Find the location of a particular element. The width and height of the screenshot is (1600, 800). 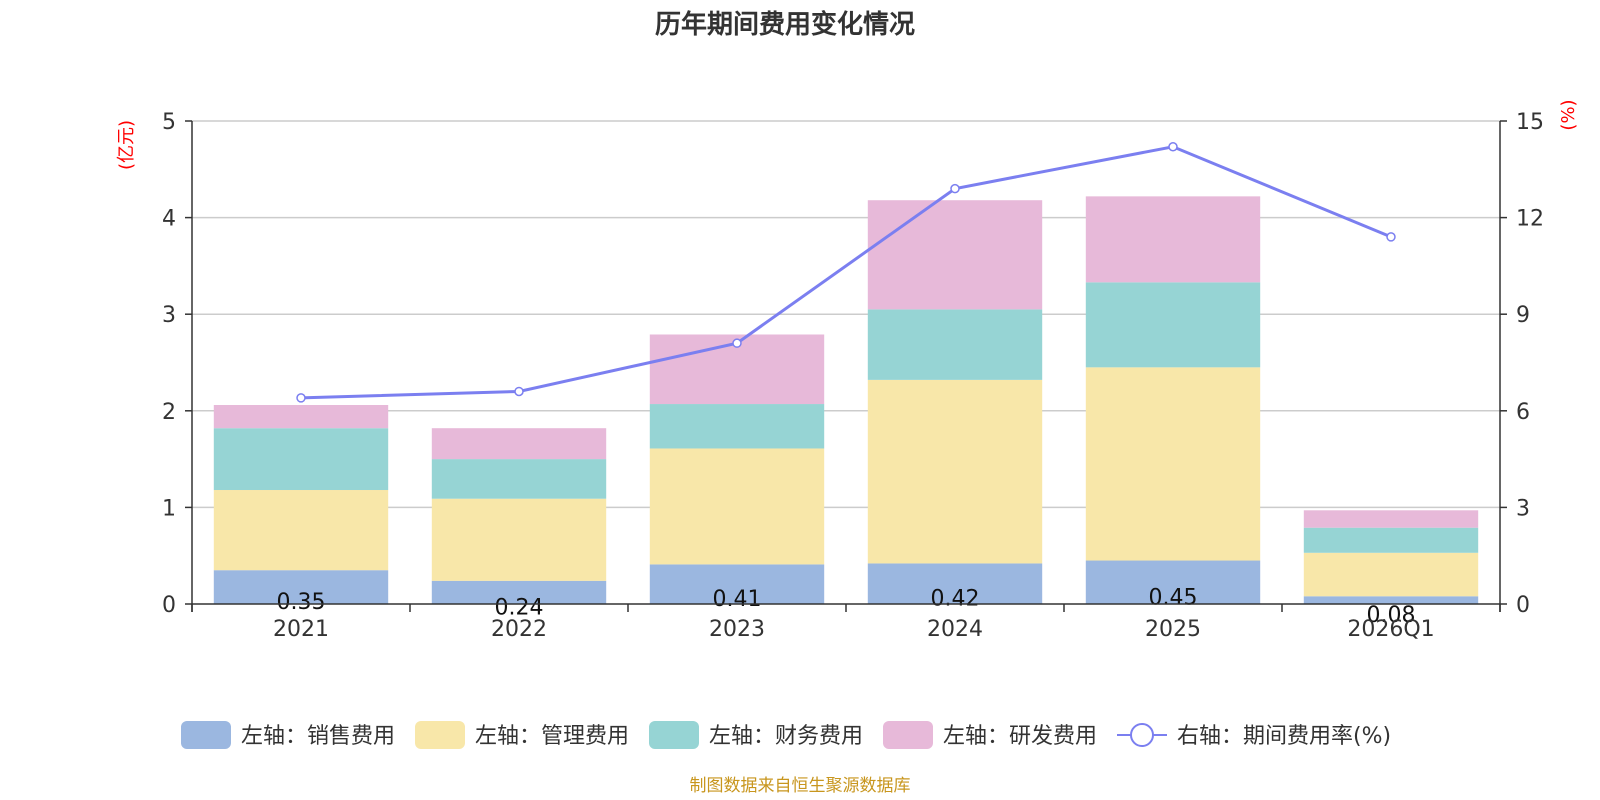

left-tick-label: 2 is located at coordinates (169, 412).